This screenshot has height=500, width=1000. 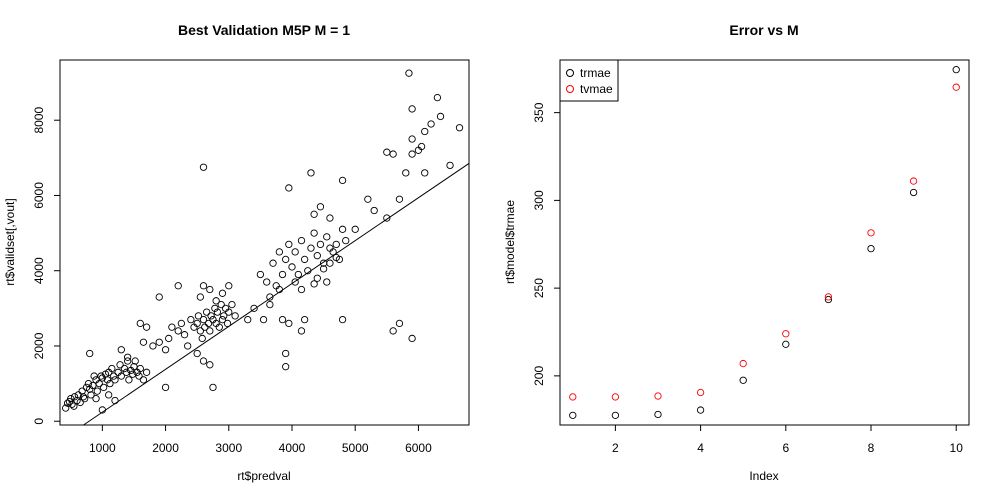 I want to click on chart-title-right: Error vs M, so click(x=763, y=30).